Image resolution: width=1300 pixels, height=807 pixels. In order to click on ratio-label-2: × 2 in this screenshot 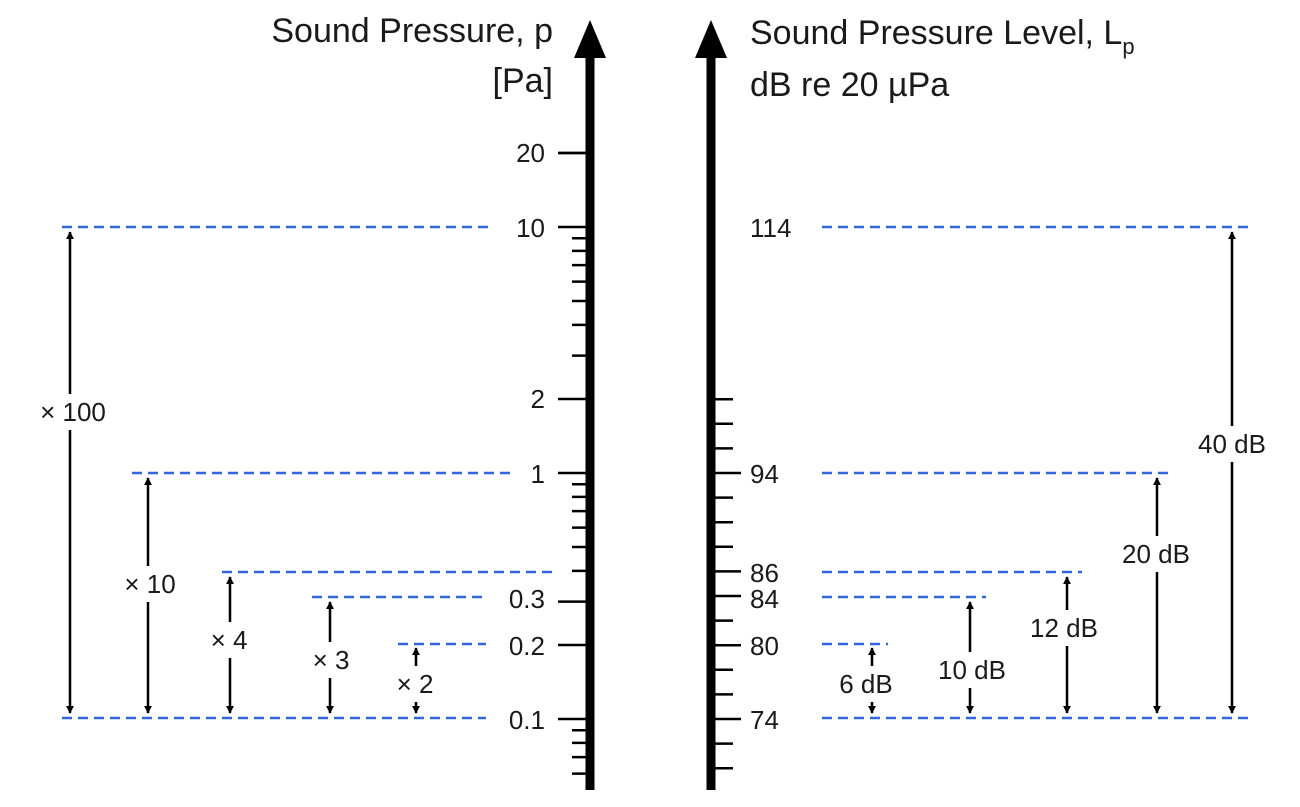, I will do `click(415, 684)`.